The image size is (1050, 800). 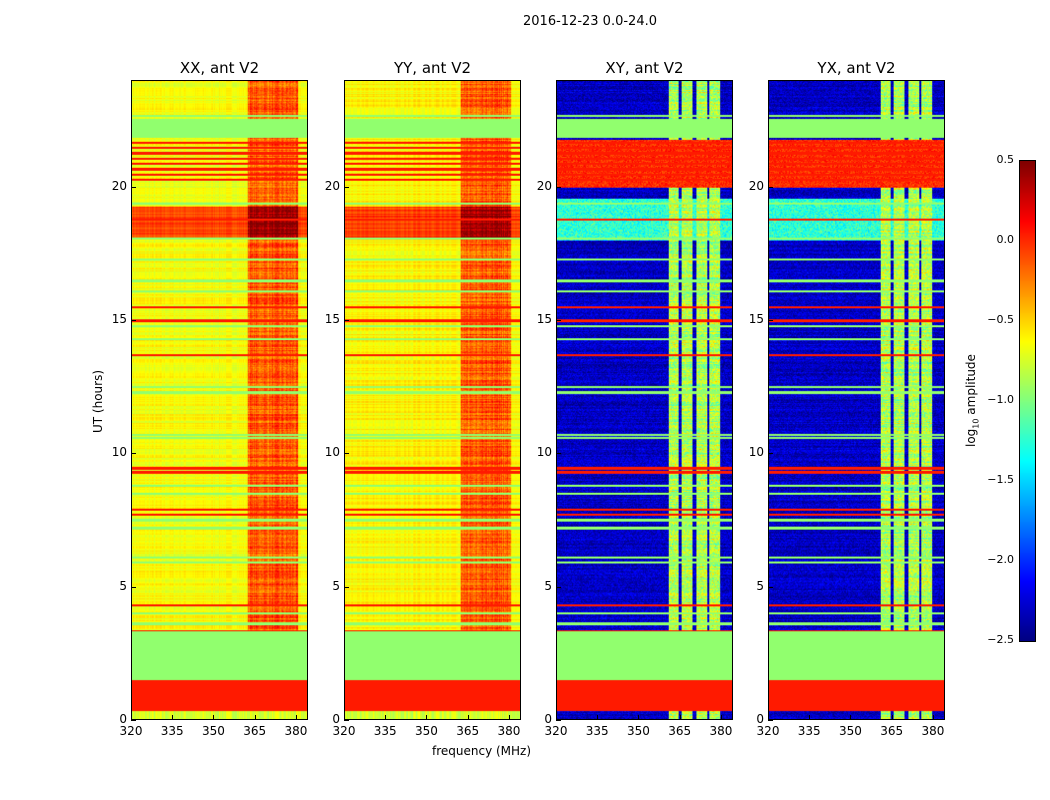 What do you see at coordinates (482, 751) in the screenshot?
I see `x-axis-label: frequency (MHz)` at bounding box center [482, 751].